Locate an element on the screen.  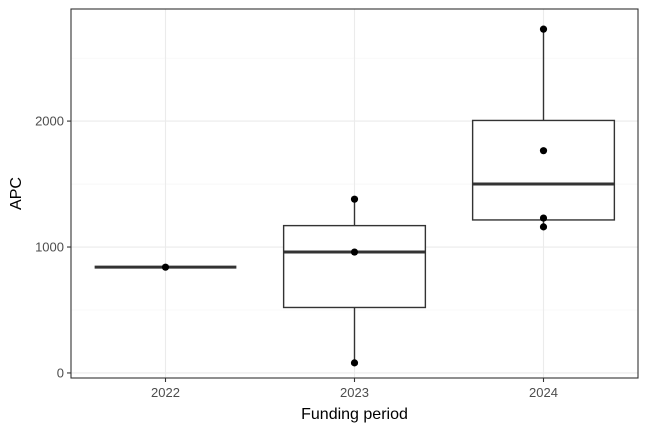
y-axis-title: APC is located at coordinates (16, 193).